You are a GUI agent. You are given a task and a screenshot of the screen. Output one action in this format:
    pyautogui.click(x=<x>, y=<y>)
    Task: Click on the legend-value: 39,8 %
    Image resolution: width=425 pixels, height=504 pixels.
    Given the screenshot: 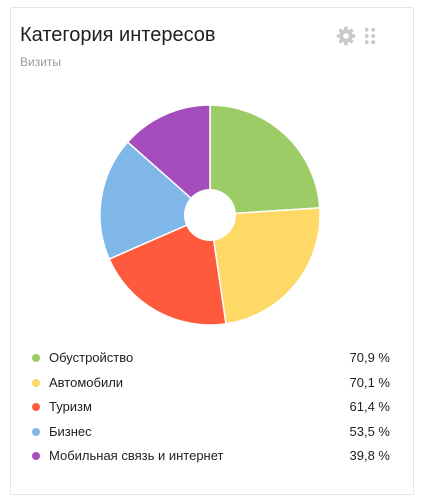 What is the action you would take?
    pyautogui.click(x=369, y=455)
    